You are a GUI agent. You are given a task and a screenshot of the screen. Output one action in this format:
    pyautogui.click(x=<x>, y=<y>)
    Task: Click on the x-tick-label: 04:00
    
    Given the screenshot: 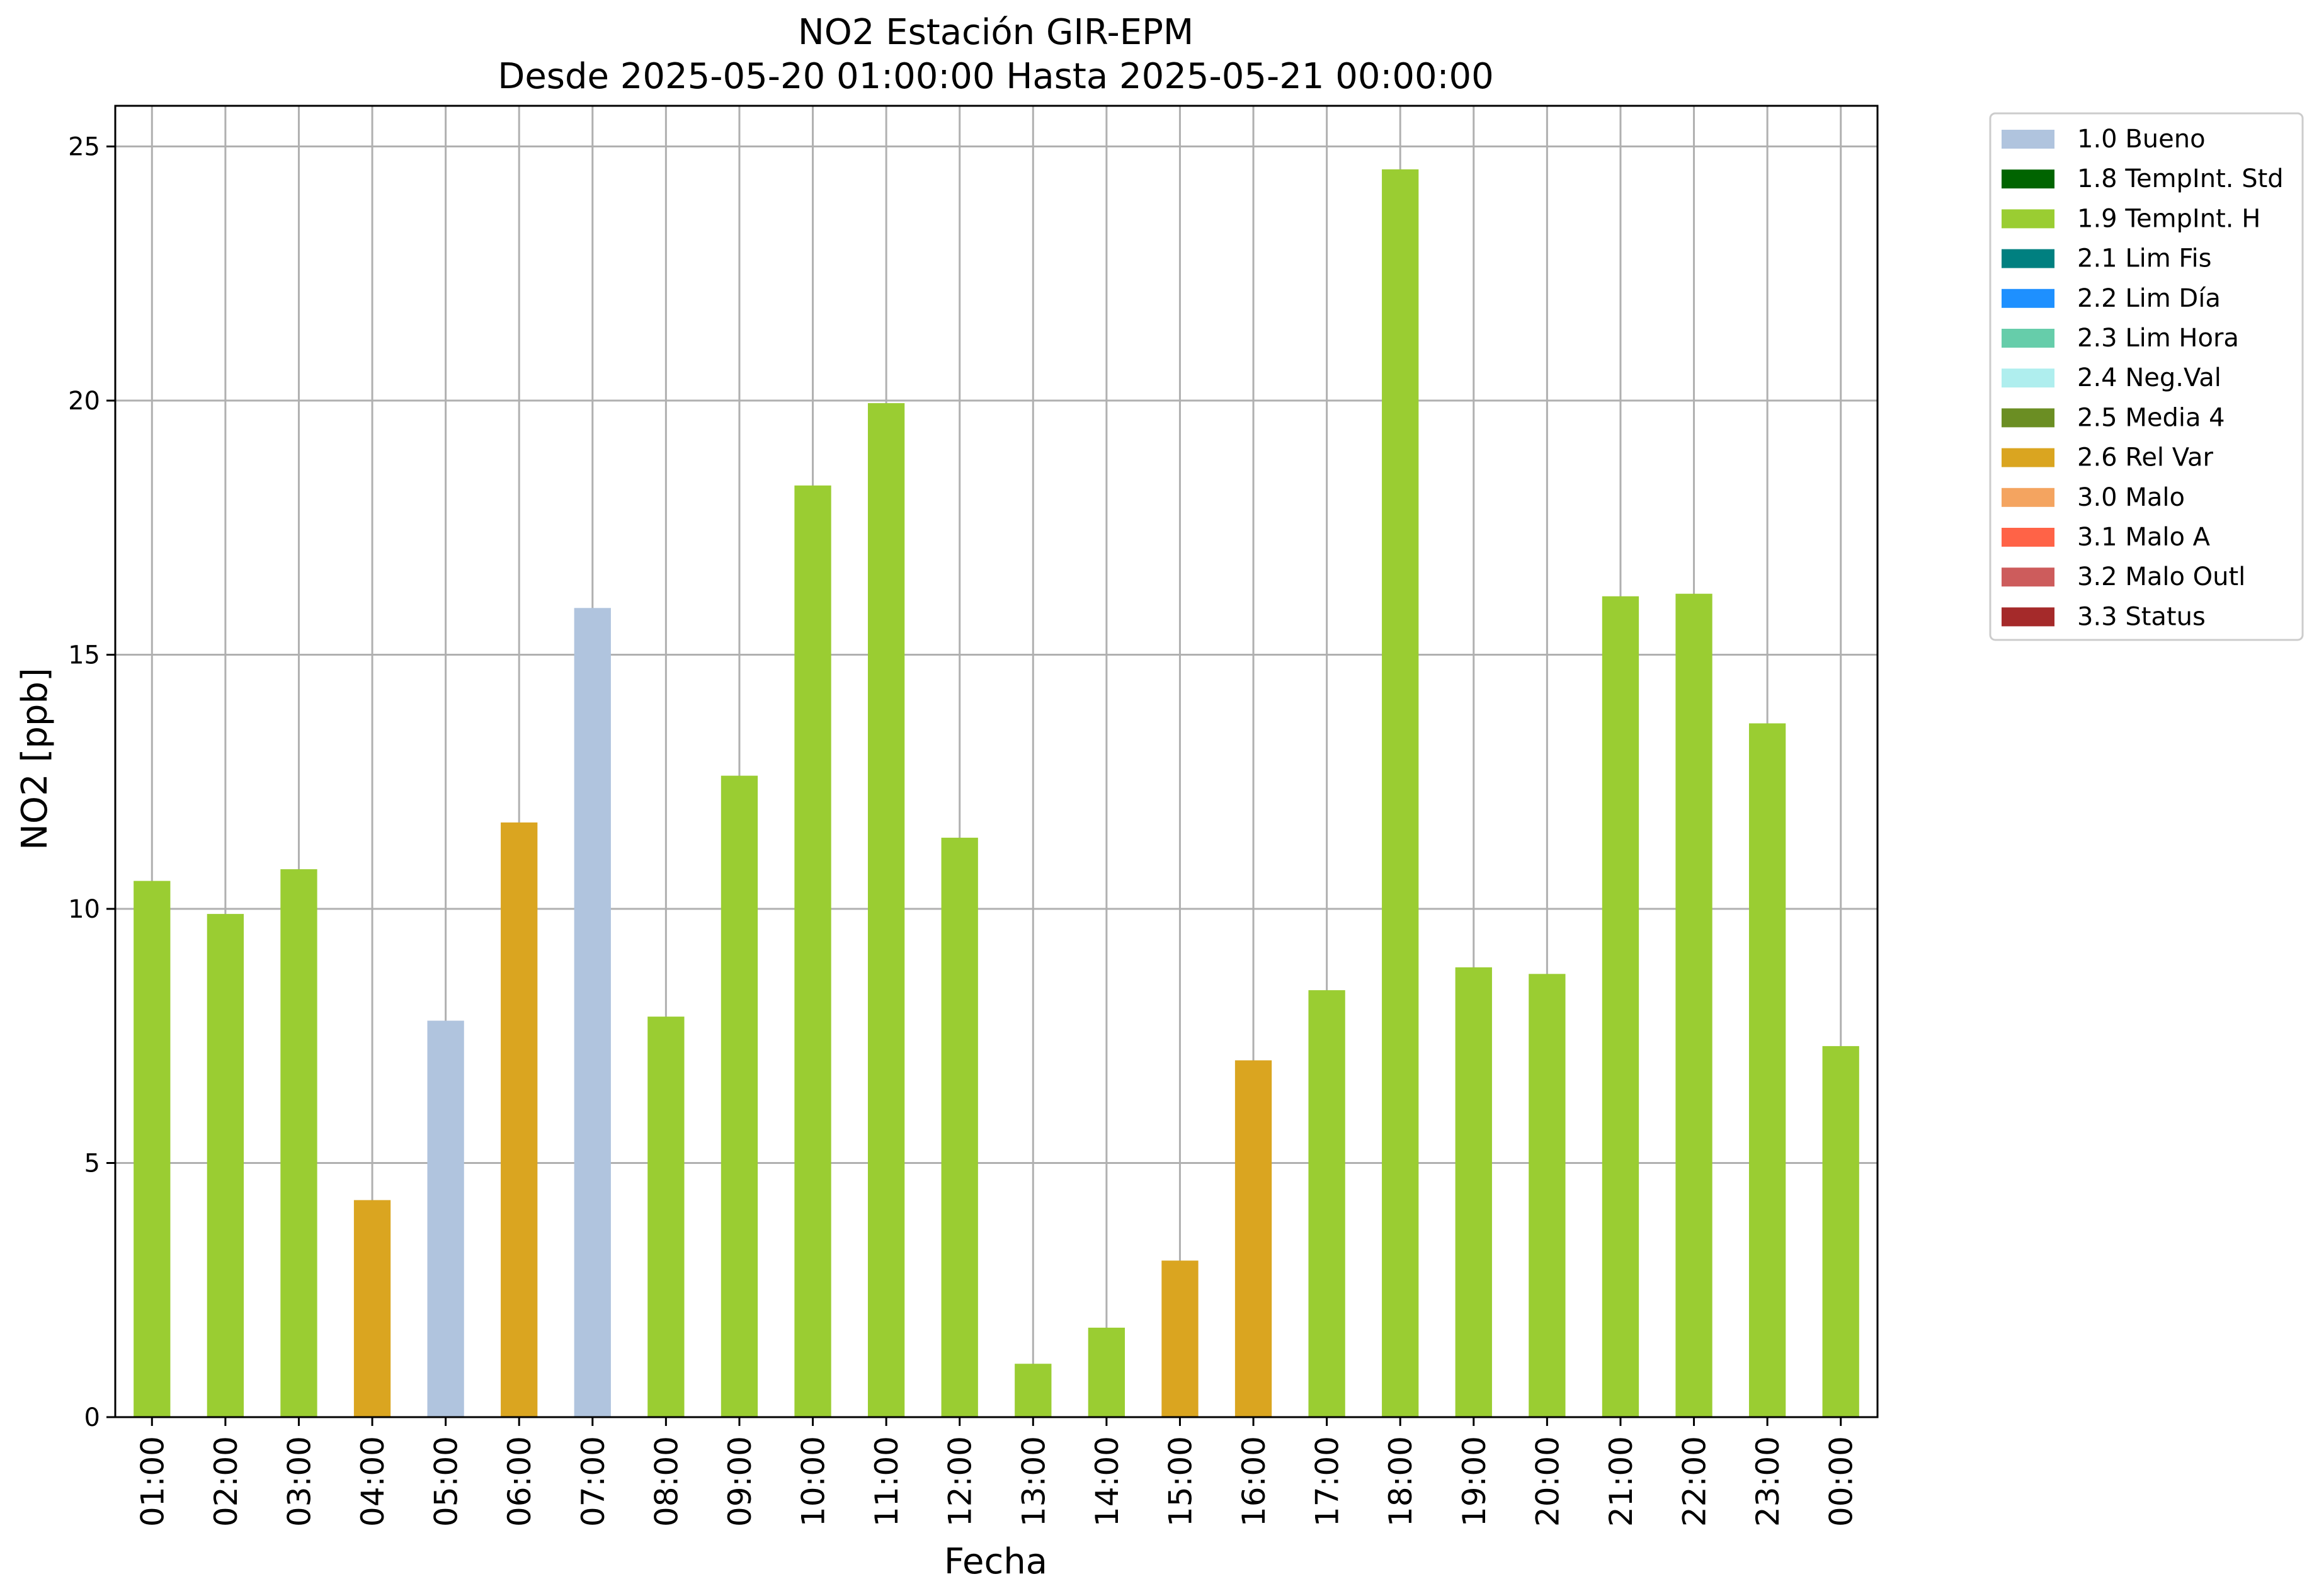 What is the action you would take?
    pyautogui.click(x=373, y=1481)
    